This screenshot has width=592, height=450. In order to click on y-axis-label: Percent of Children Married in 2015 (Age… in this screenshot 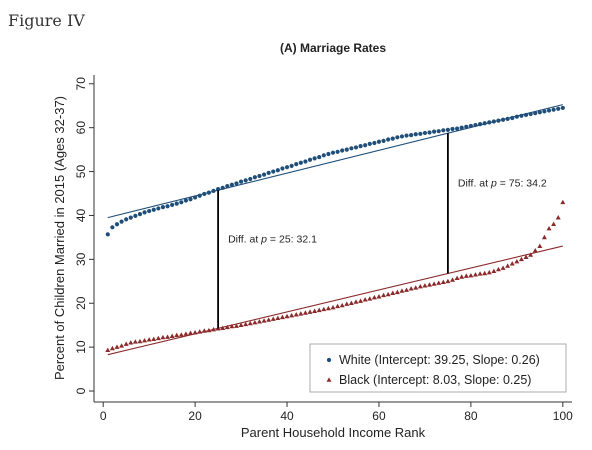, I will do `click(59, 238)`.